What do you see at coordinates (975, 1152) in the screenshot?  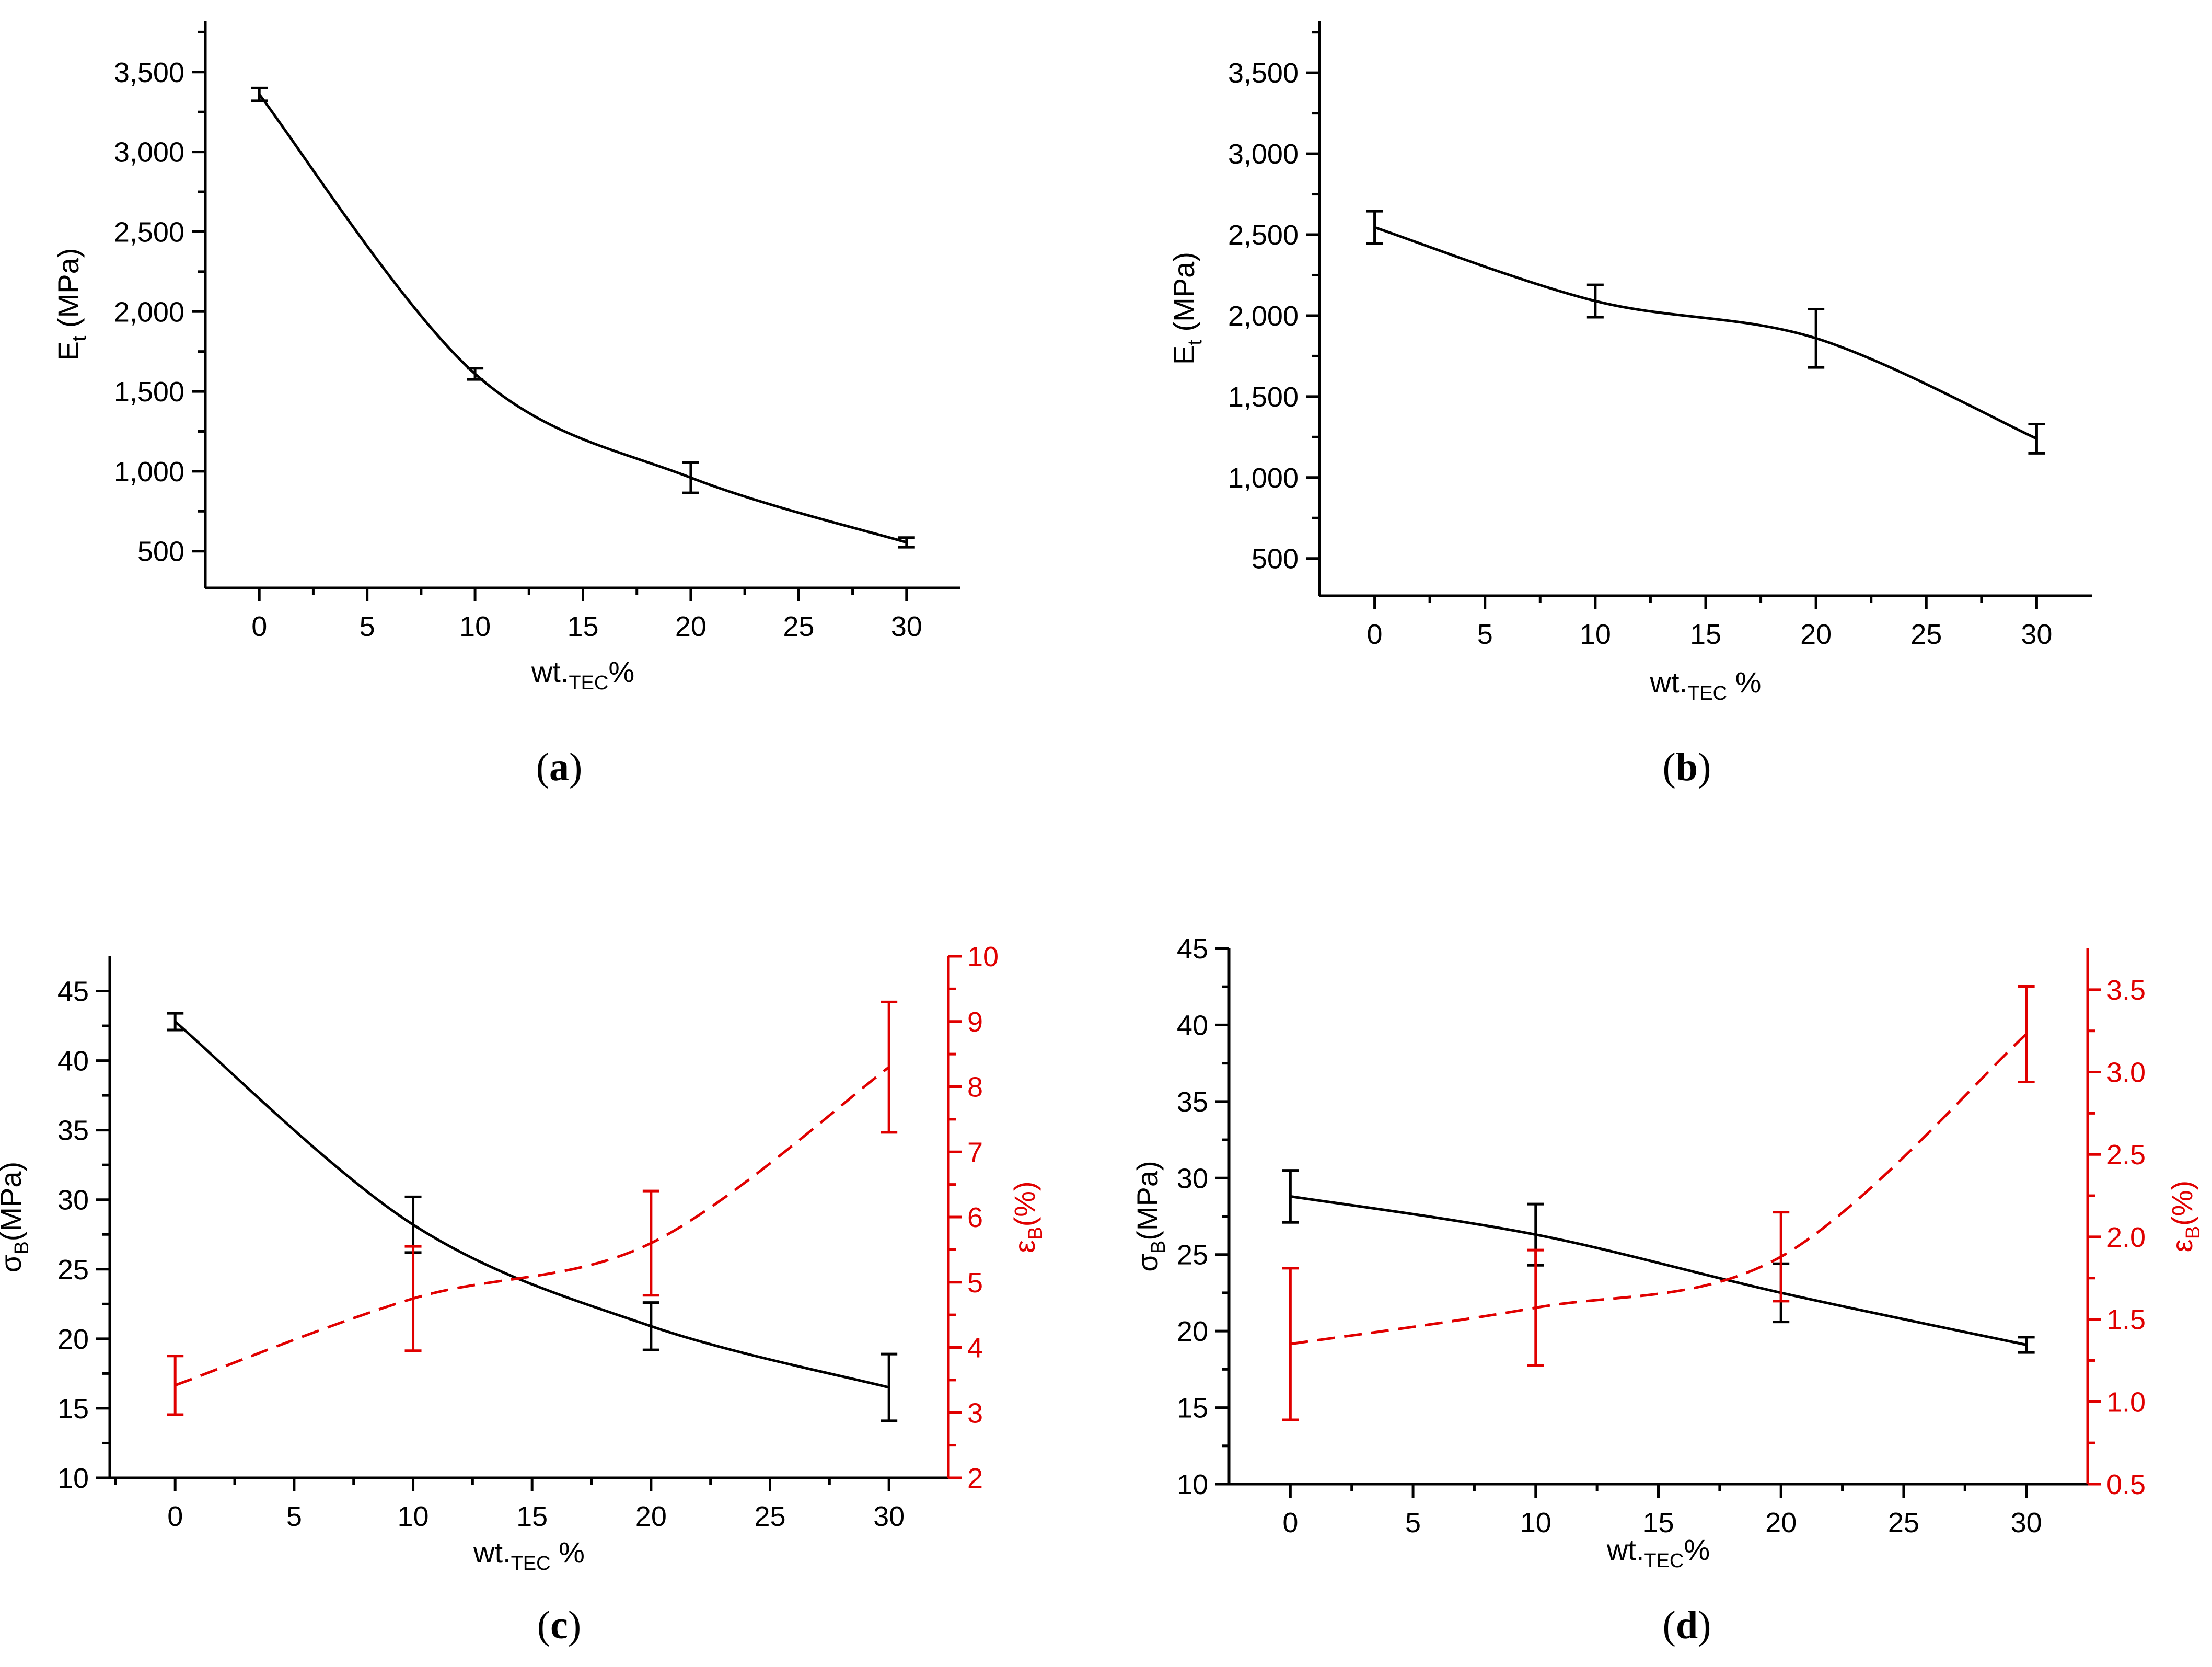 I see `y2-tick-label: 7` at bounding box center [975, 1152].